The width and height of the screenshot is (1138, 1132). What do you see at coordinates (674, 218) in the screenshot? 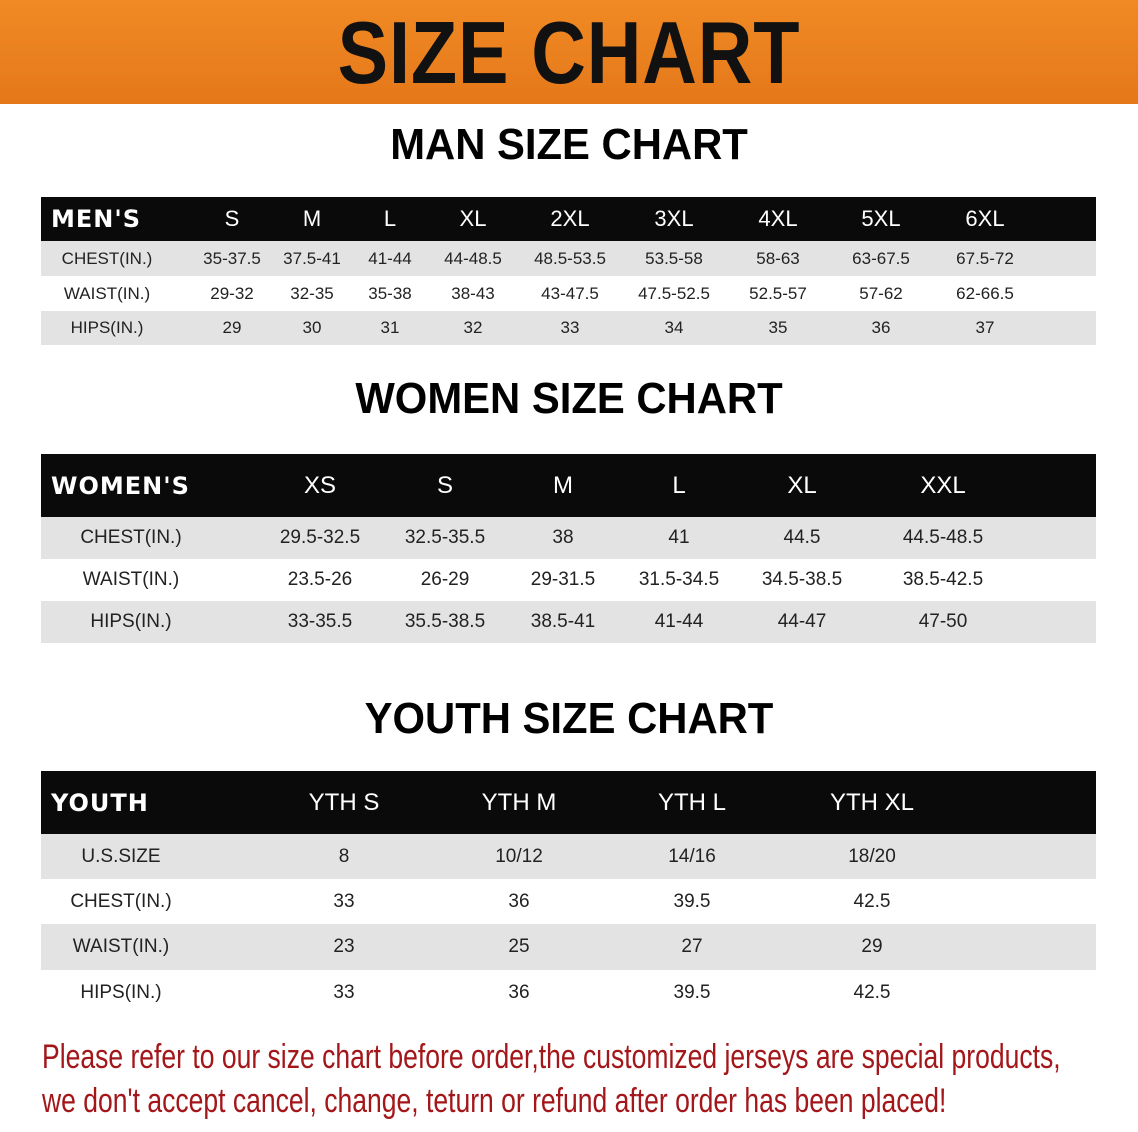
I see `size-header-cell: 3XL` at bounding box center [674, 218].